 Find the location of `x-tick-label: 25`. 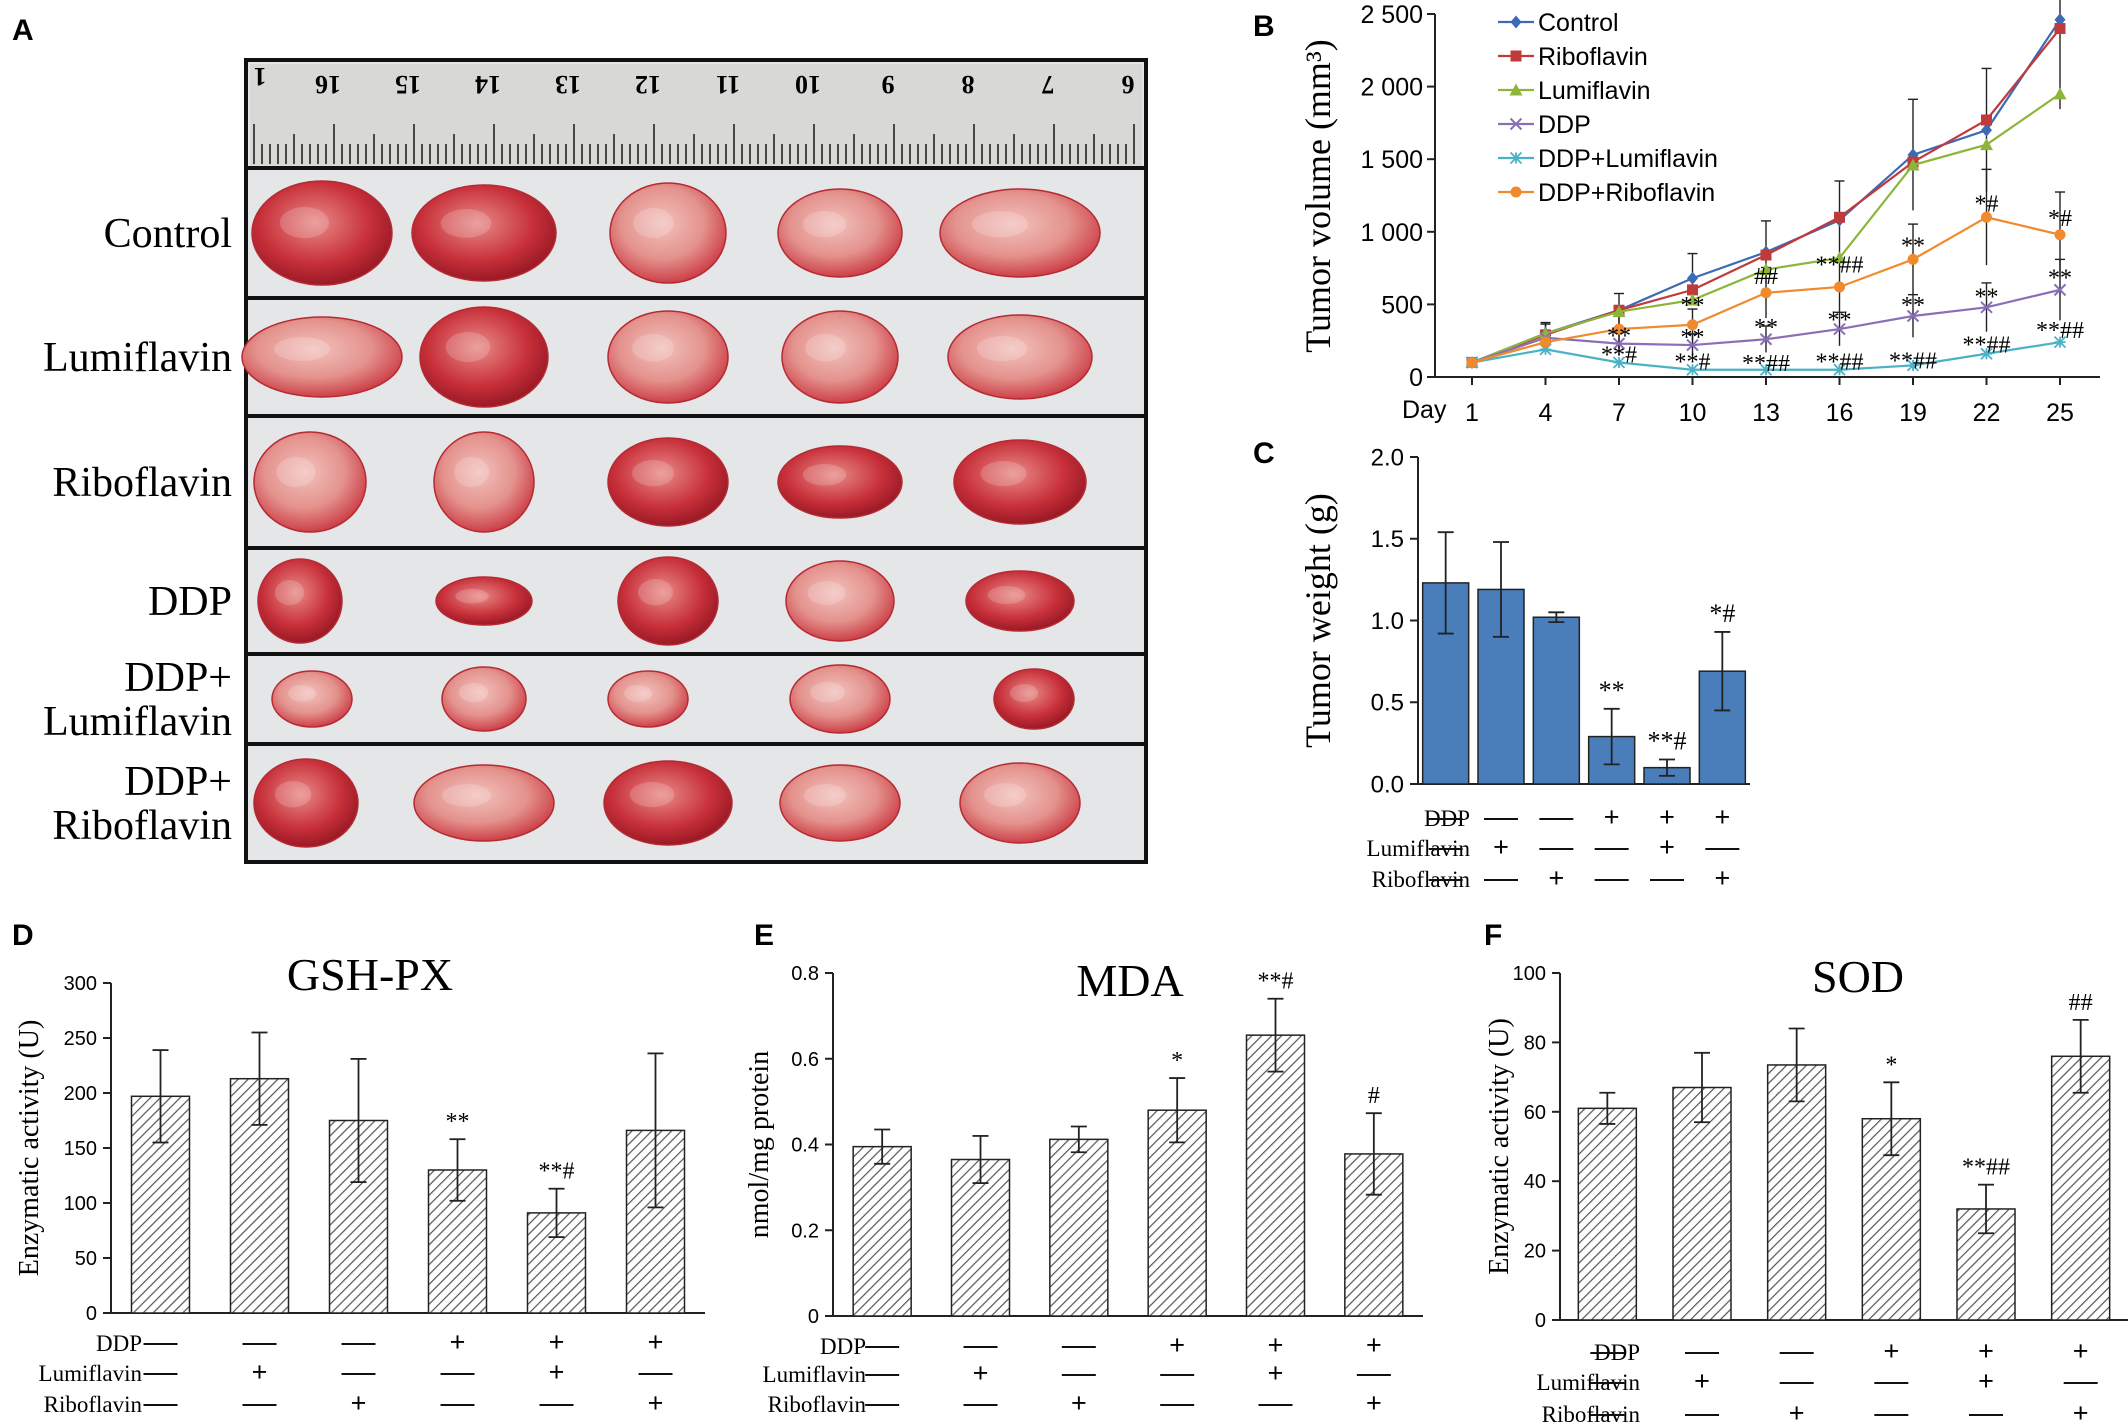

x-tick-label: 25 is located at coordinates (2060, 413).